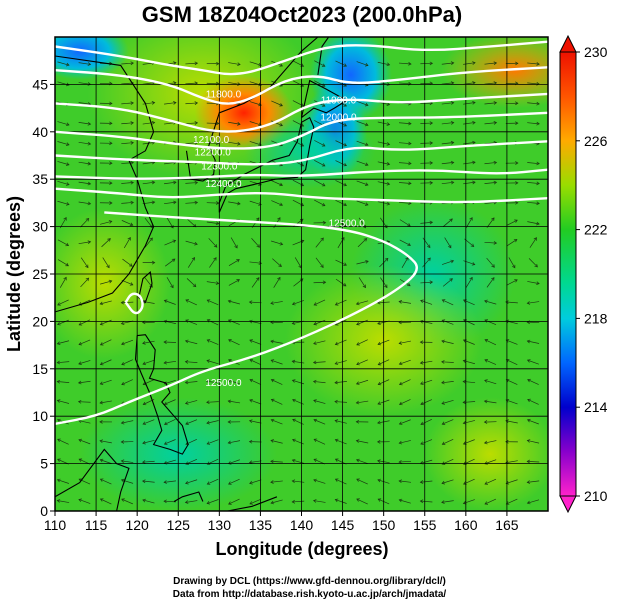  What do you see at coordinates (324, 99) in the screenshot?
I see `coastline` at bounding box center [324, 99].